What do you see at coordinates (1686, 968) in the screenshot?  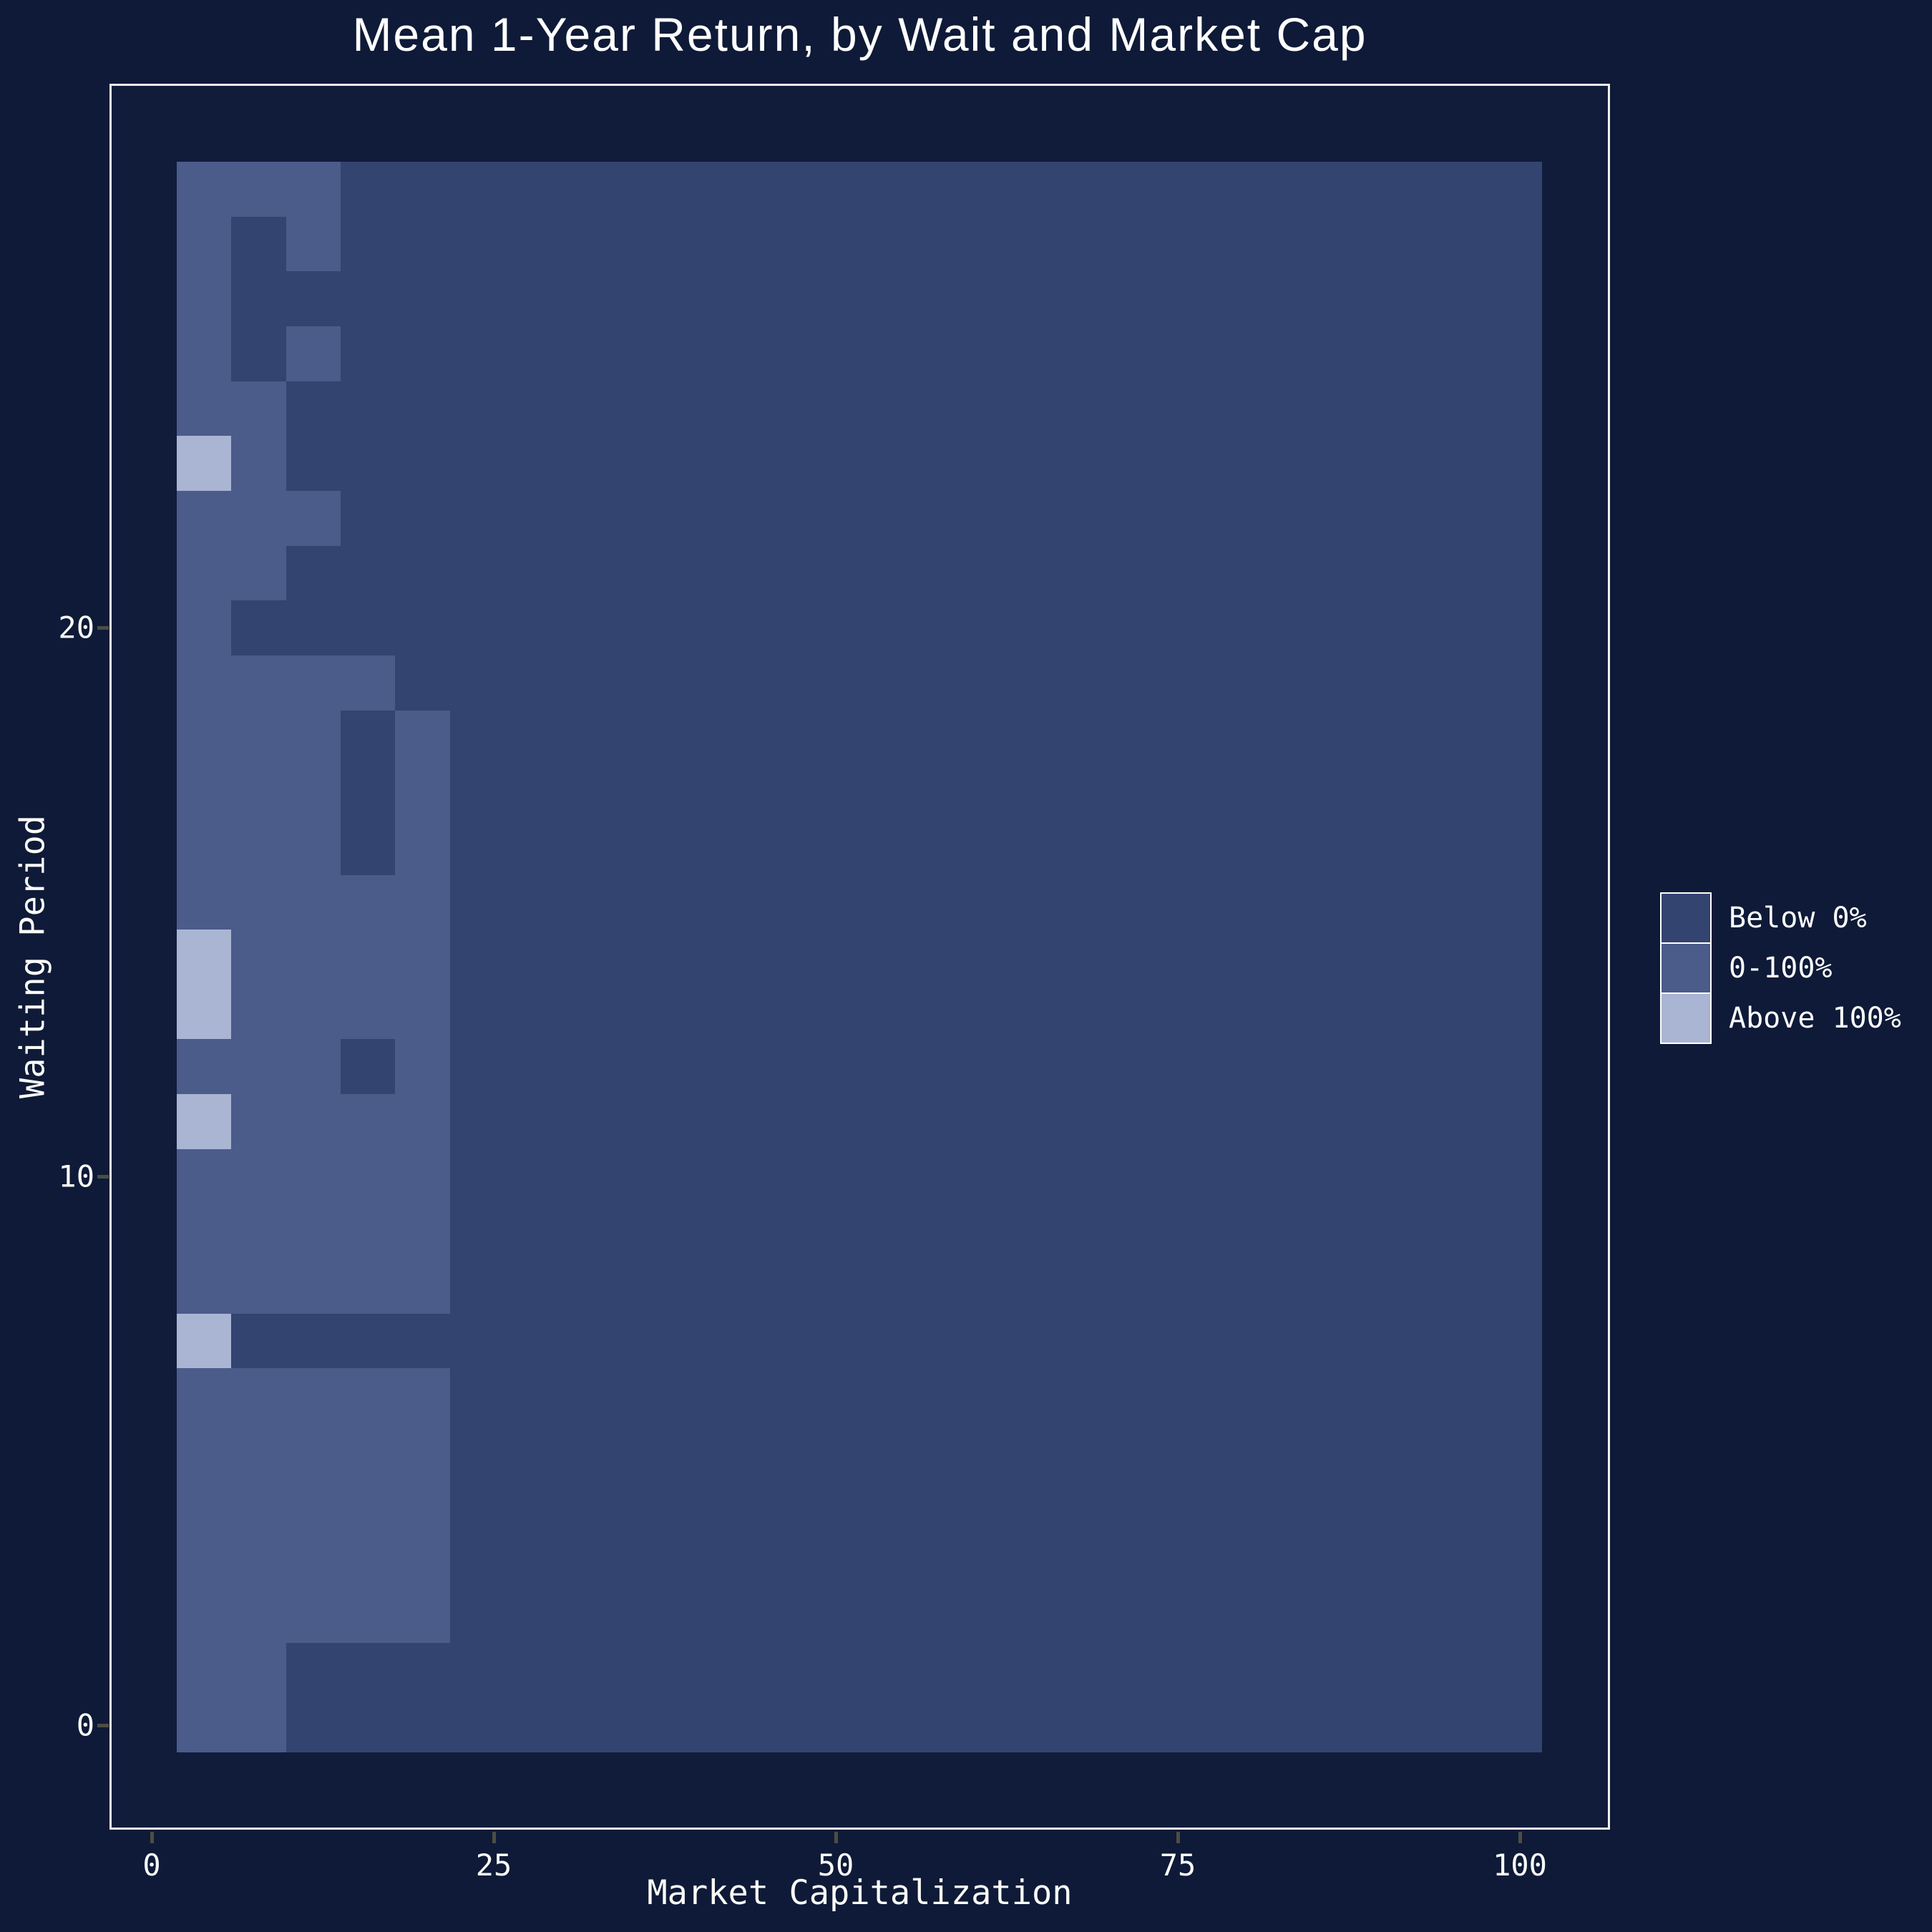 I see `legend-swatch` at bounding box center [1686, 968].